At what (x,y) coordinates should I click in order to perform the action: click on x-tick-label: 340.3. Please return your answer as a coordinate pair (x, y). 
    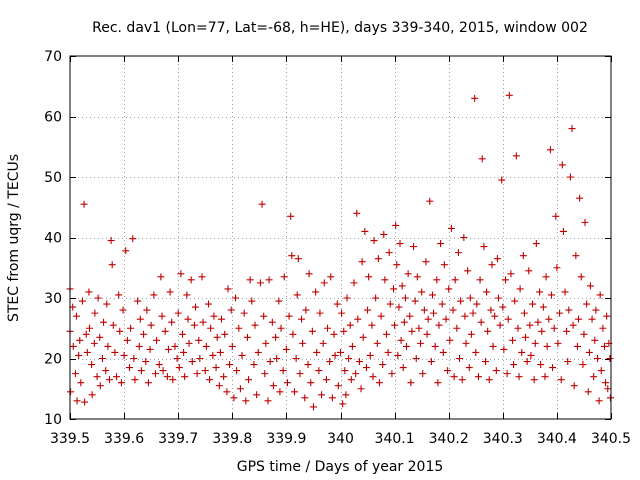
    Looking at the image, I should click on (503, 439).